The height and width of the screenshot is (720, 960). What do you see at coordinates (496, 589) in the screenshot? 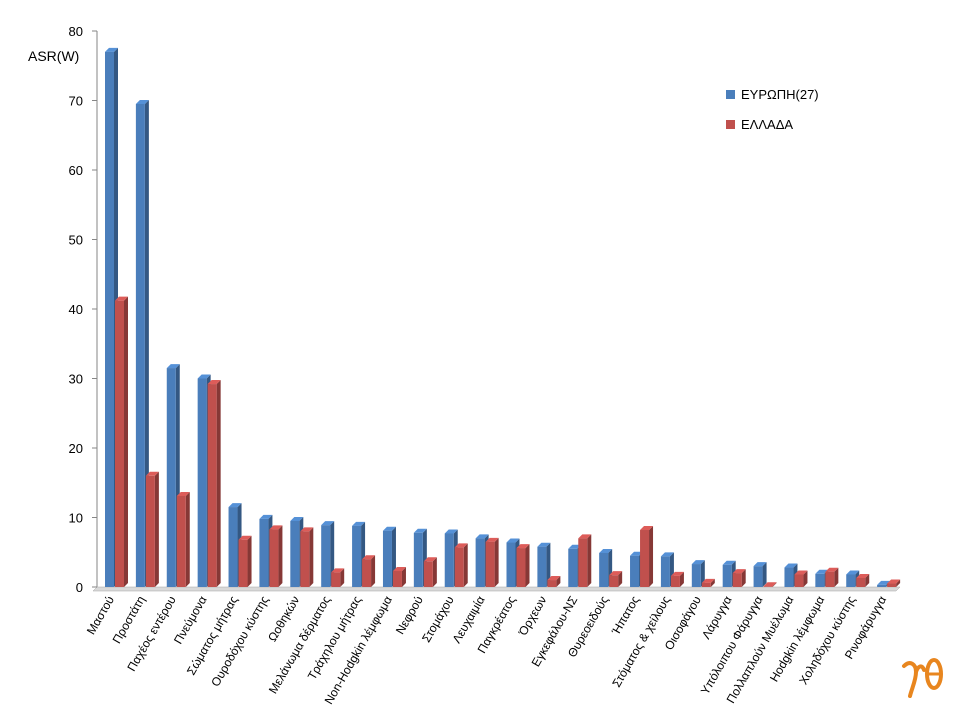
I see `x-axis-floor` at bounding box center [496, 589].